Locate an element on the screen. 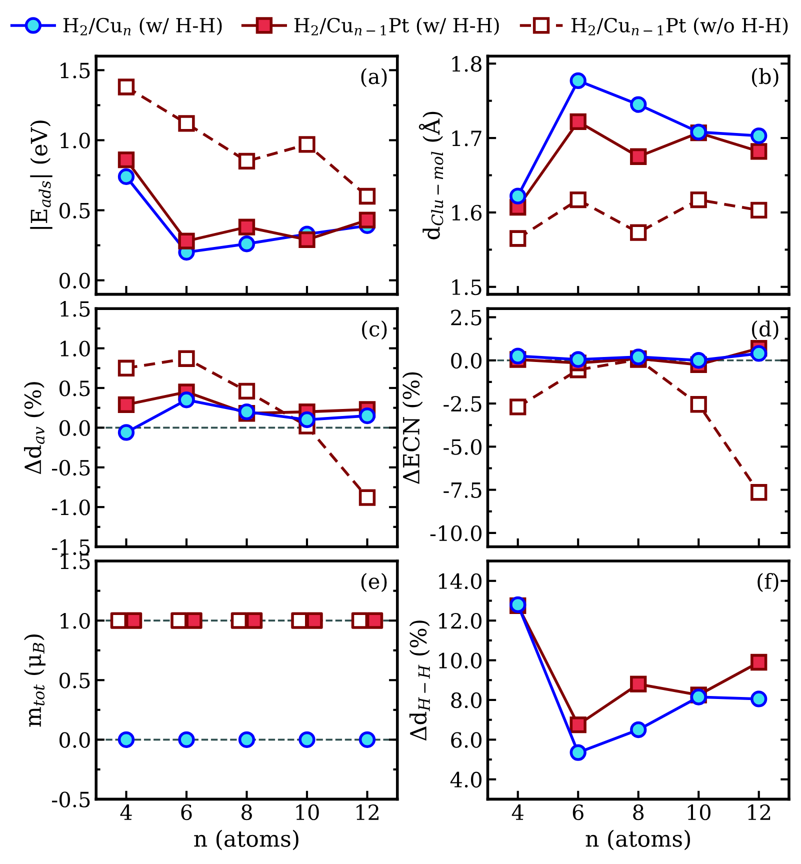  y-axis-title: m$_{tot}$ (μ$_{B}$) is located at coordinates (35, 680).